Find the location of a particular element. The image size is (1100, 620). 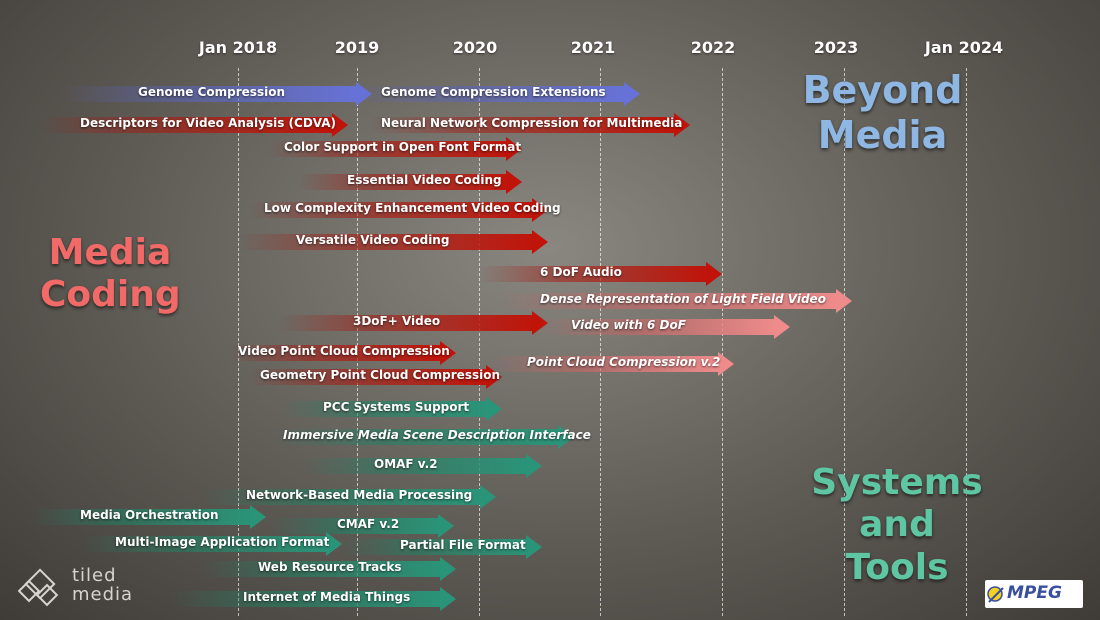

gridline-jan-2024 is located at coordinates (966, 342).